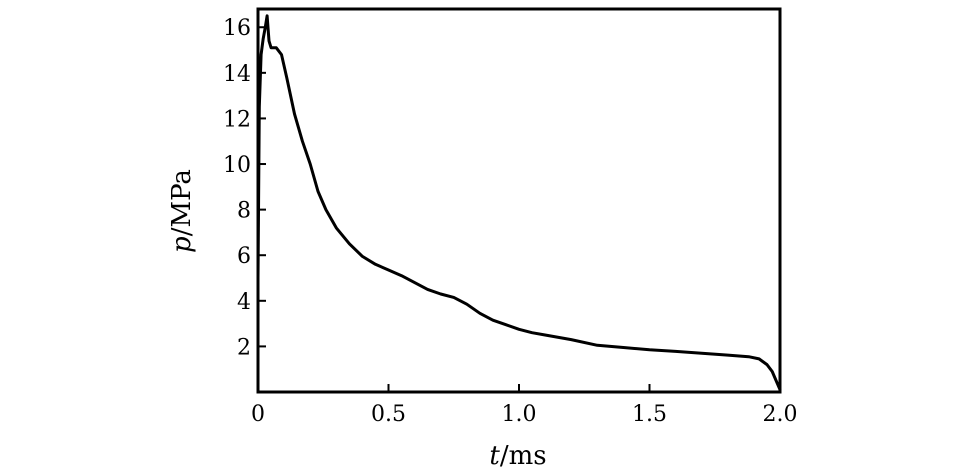 The width and height of the screenshot is (962, 473). What do you see at coordinates (182, 244) in the screenshot?
I see `y-axis-var: p` at bounding box center [182, 244].